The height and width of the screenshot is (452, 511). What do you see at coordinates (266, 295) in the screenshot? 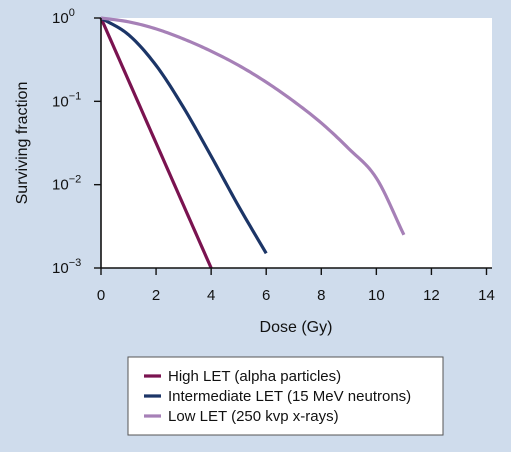
I see `x-tick-label: 6` at bounding box center [266, 295].